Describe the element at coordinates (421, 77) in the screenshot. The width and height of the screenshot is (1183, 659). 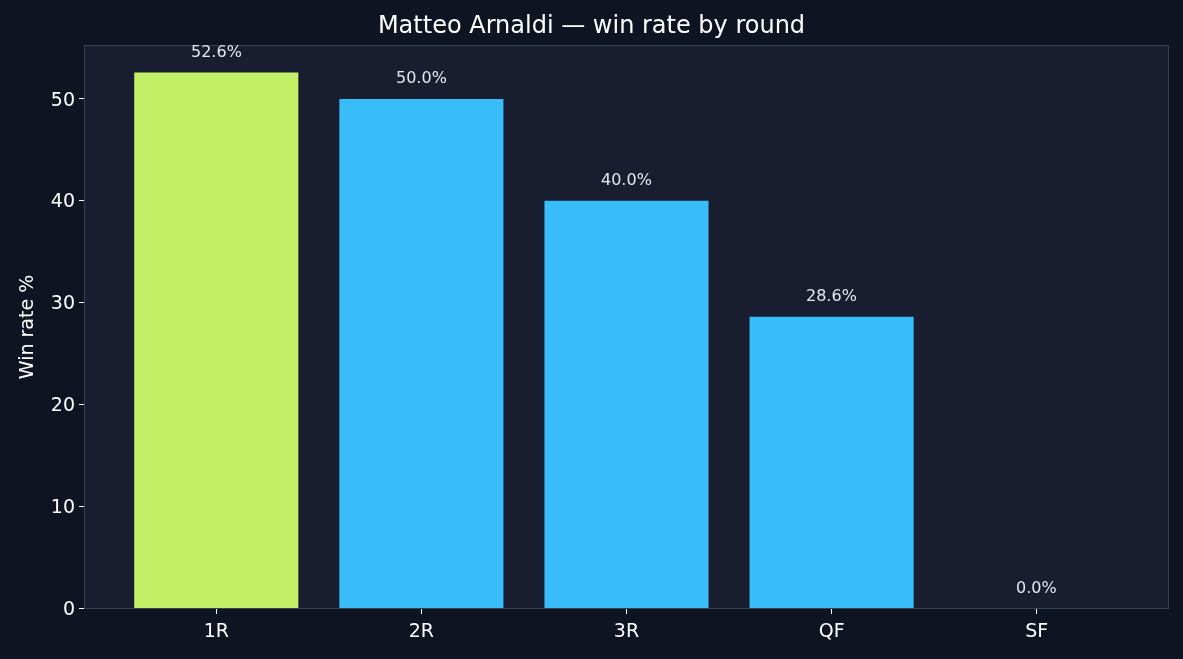
I see `data-label: 50.0%` at that location.